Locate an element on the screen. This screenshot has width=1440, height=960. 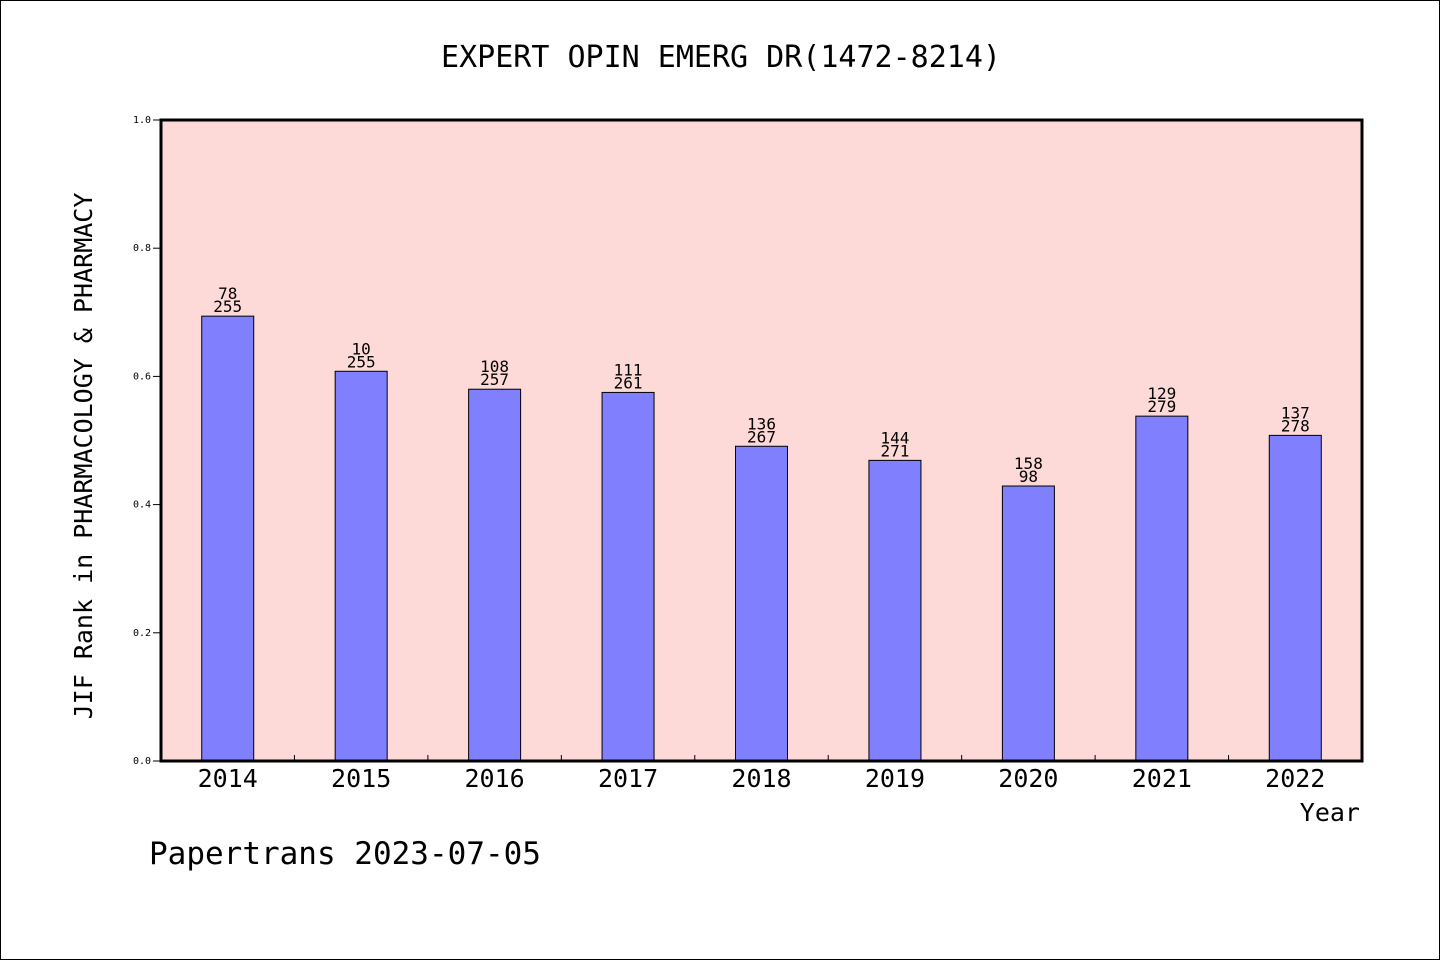
bar-rank-label: 78 is located at coordinates (227, 293).